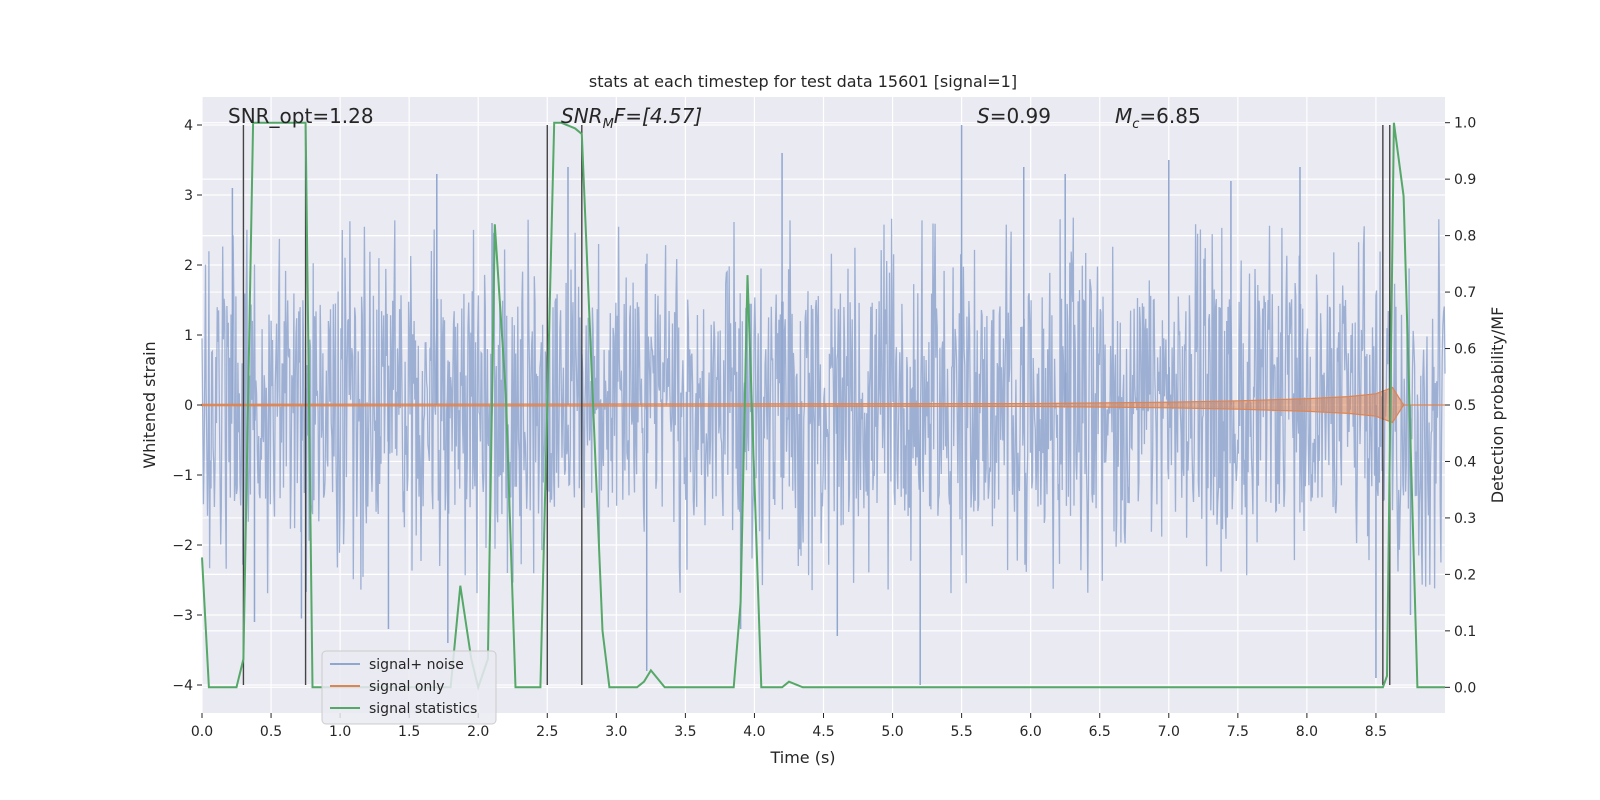  What do you see at coordinates (271, 732) in the screenshot?
I see `x-tick-label: 0.5` at bounding box center [271, 732].